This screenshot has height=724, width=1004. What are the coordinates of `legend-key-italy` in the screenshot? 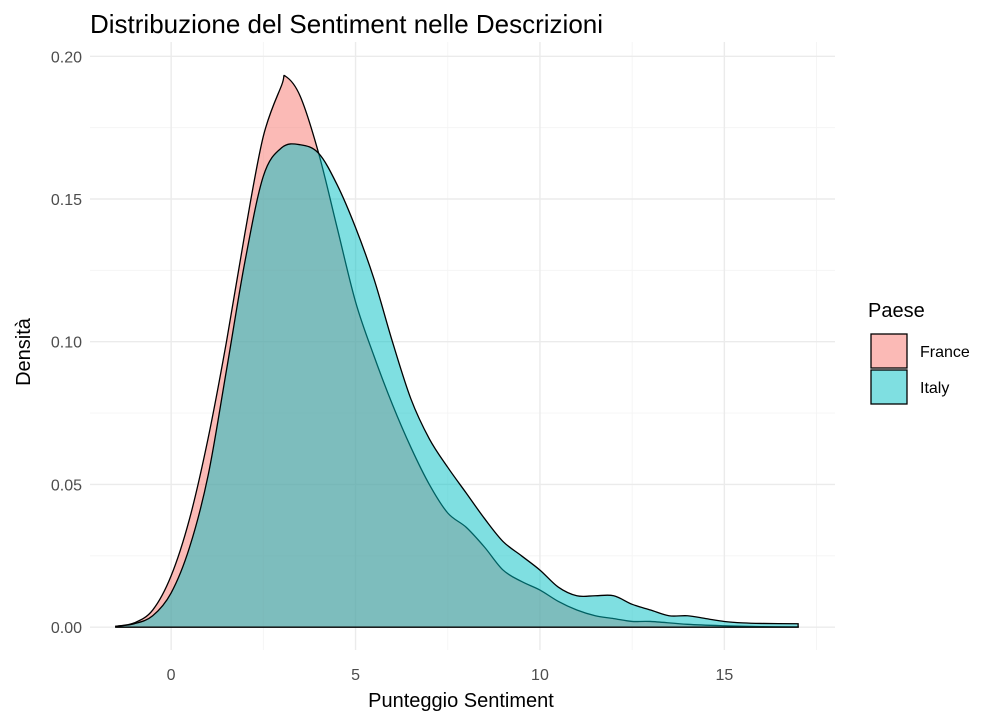 It's located at (889, 387).